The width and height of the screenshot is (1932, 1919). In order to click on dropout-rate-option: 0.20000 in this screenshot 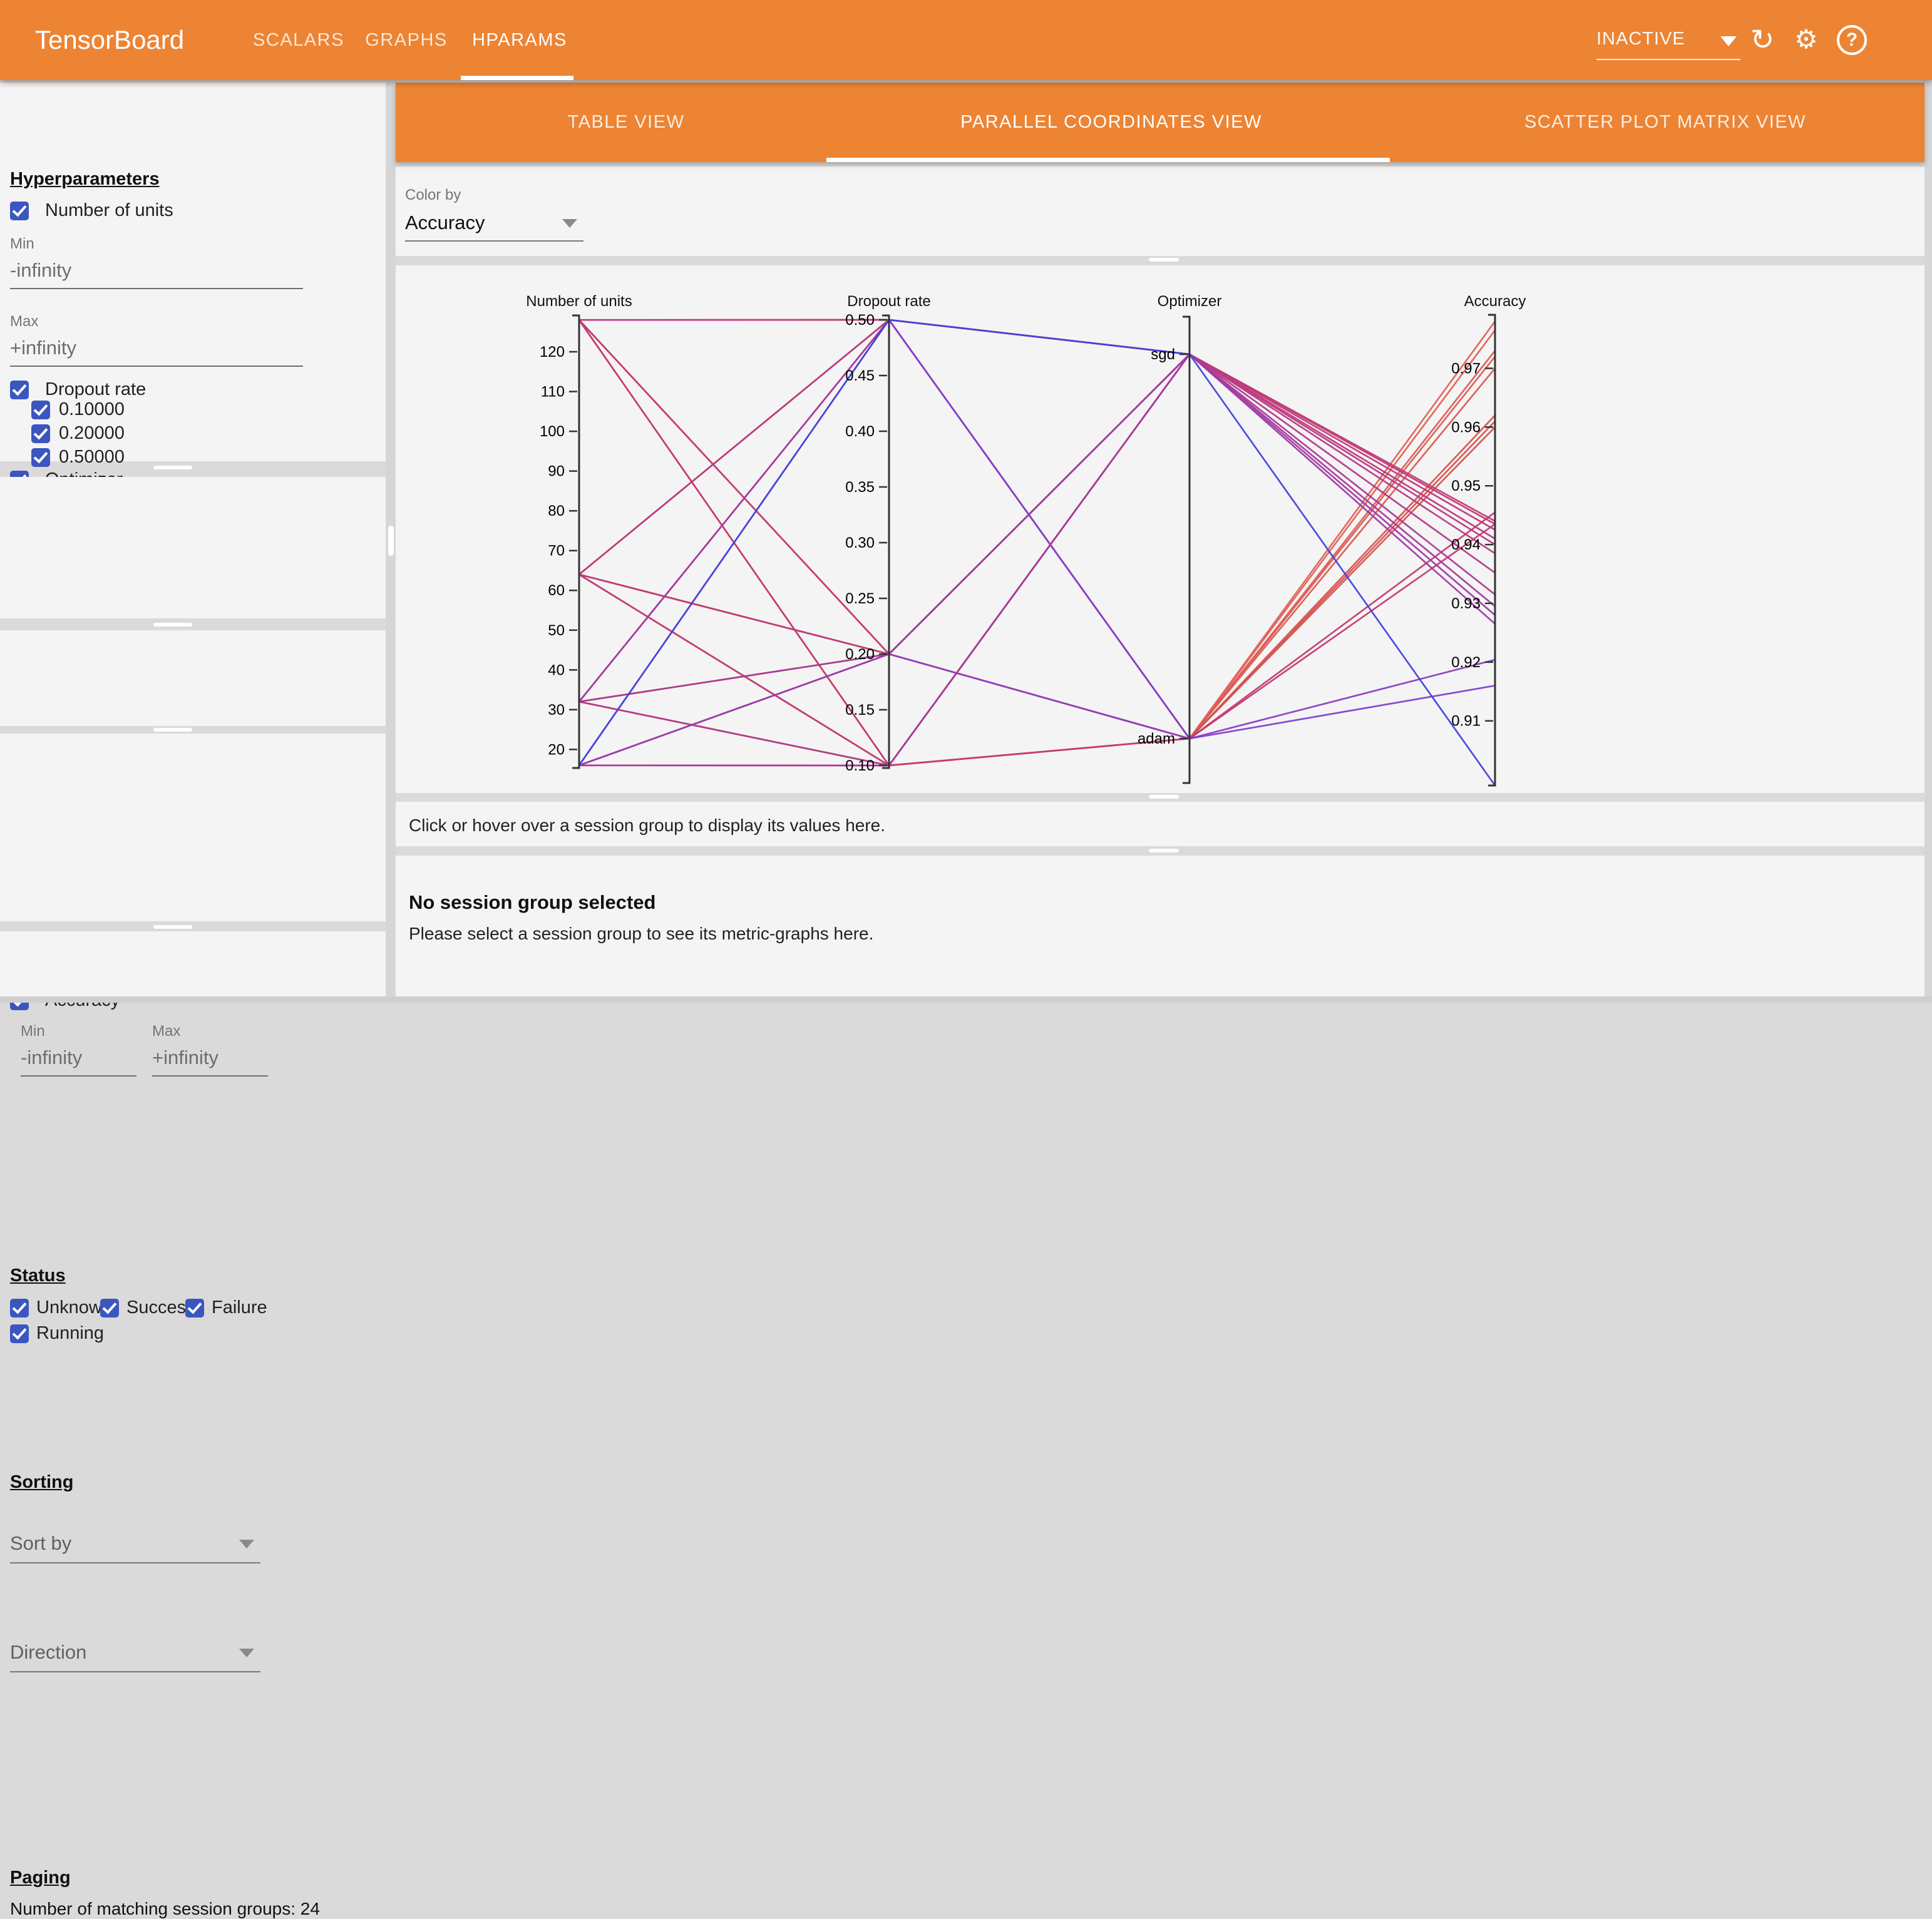, I will do `click(78, 434)`.